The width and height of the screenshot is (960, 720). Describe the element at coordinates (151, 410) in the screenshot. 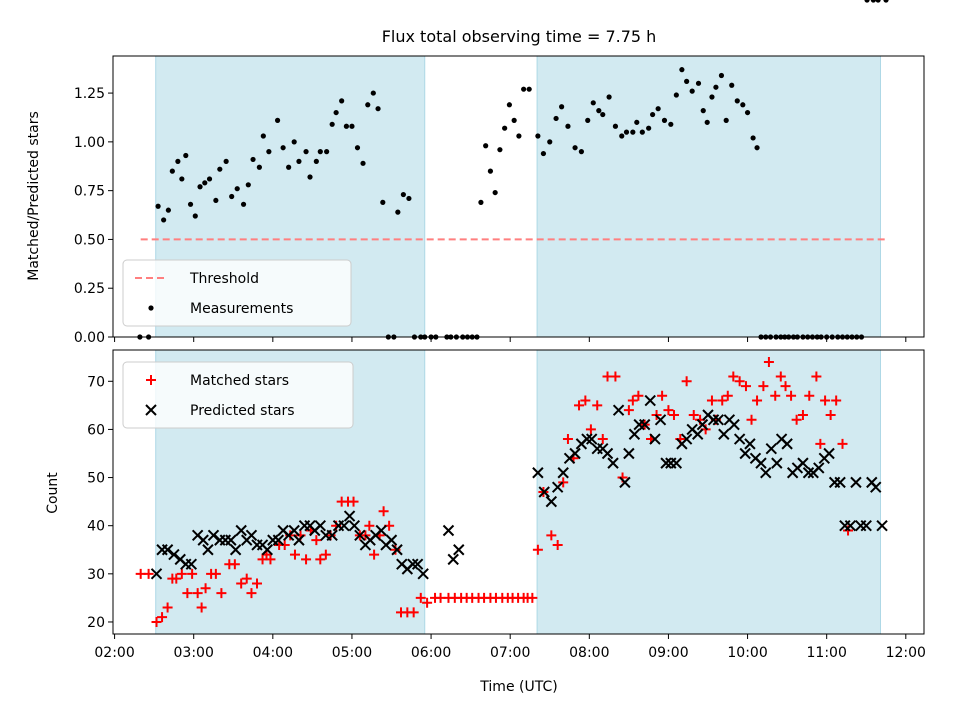

I see `legend-predicted-swatch` at that location.